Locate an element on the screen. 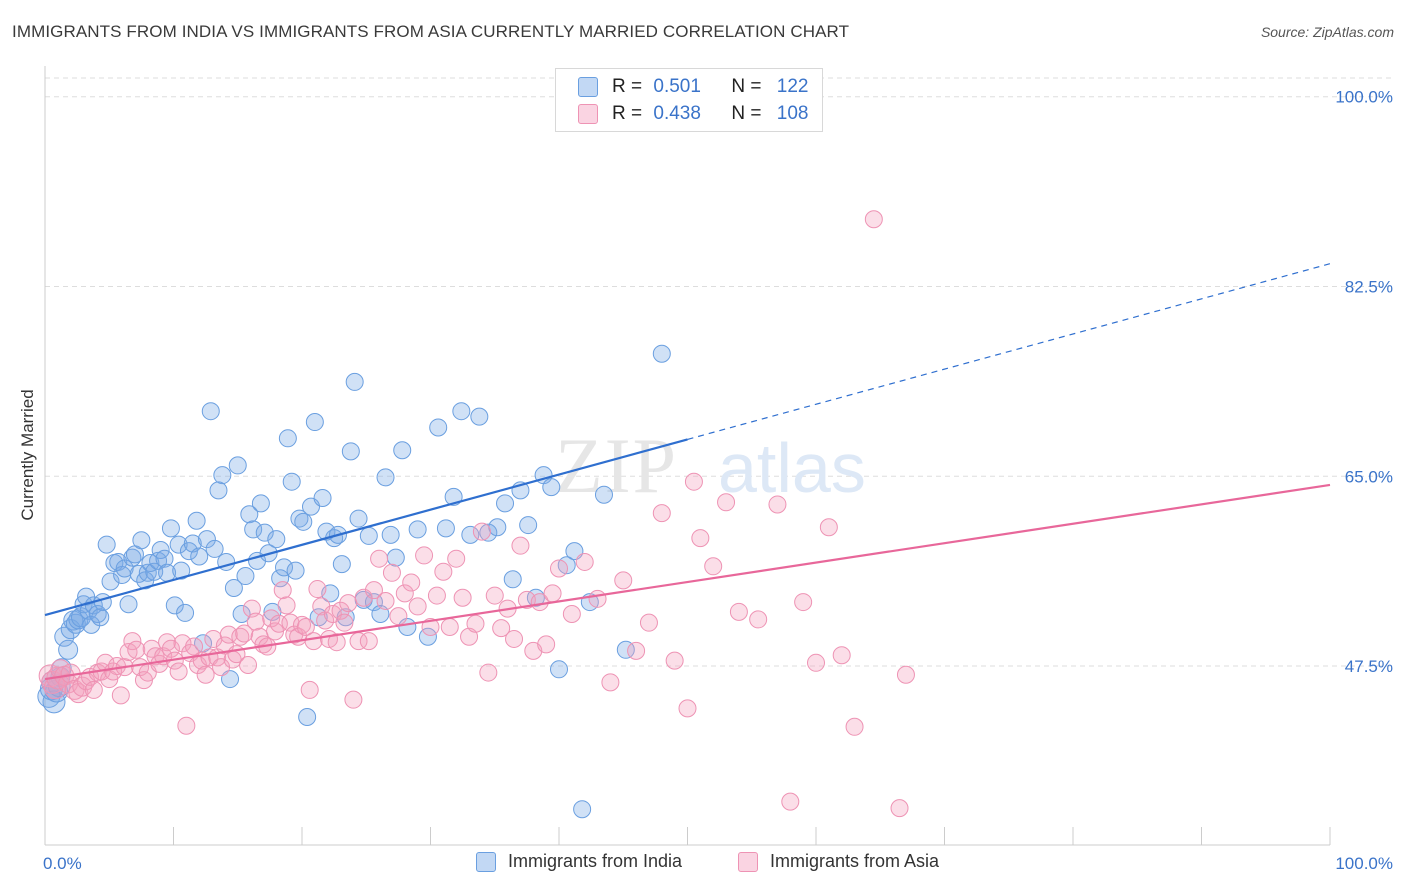 Image resolution: width=1406 pixels, height=892 pixels. stats-legend: R = 0.501 N = 122 R = 0.438 N = 108 is located at coordinates (689, 100).